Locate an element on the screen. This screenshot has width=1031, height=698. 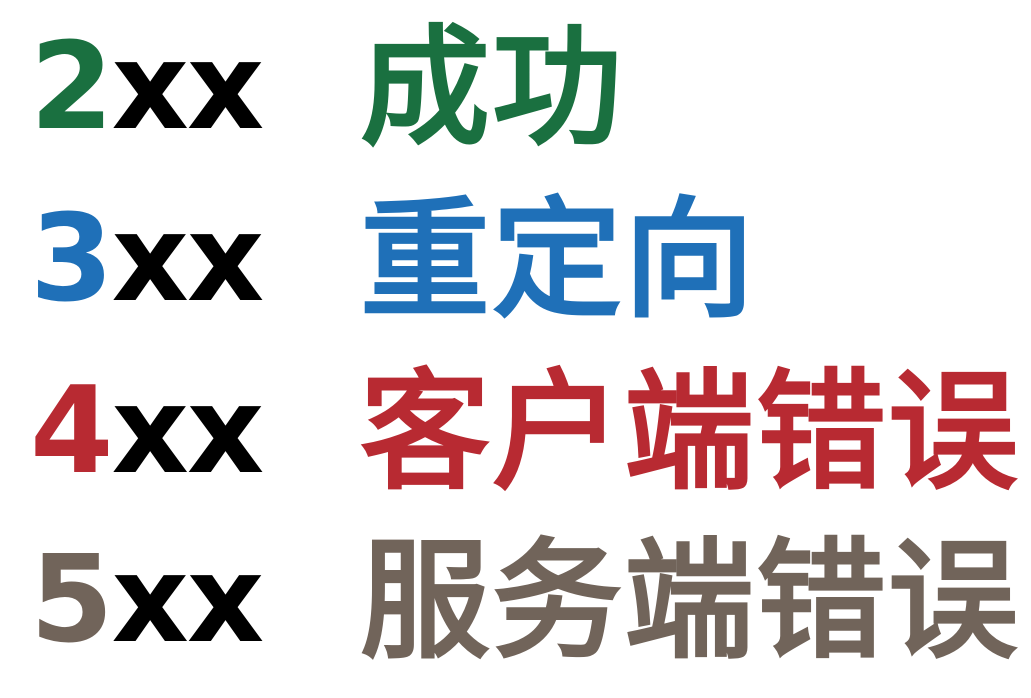
status-code-digit: 2 is located at coordinates (71, 87).